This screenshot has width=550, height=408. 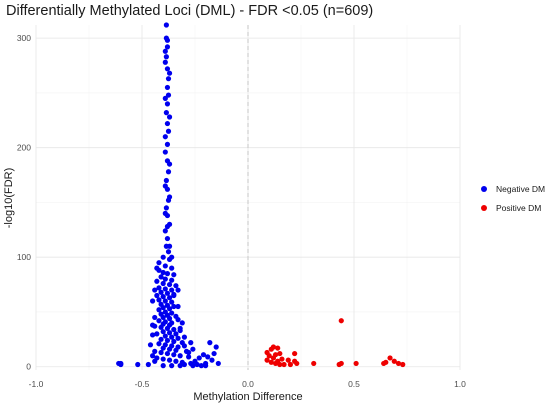 I want to click on y-axis-ticks: 0 100 200 300, so click(x=24, y=202).